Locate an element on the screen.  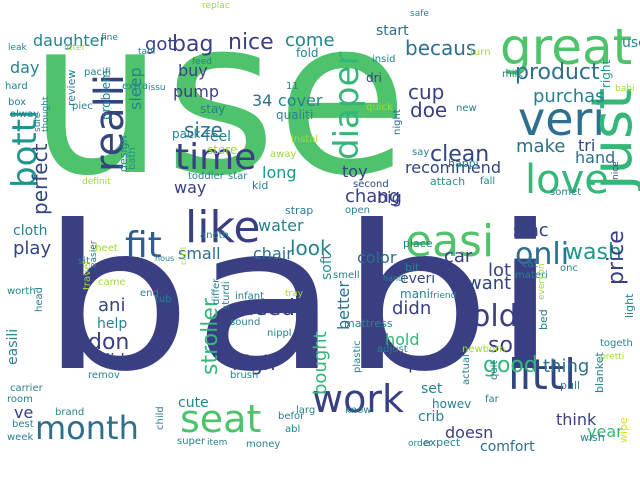
word: feel is located at coordinates (218, 137).